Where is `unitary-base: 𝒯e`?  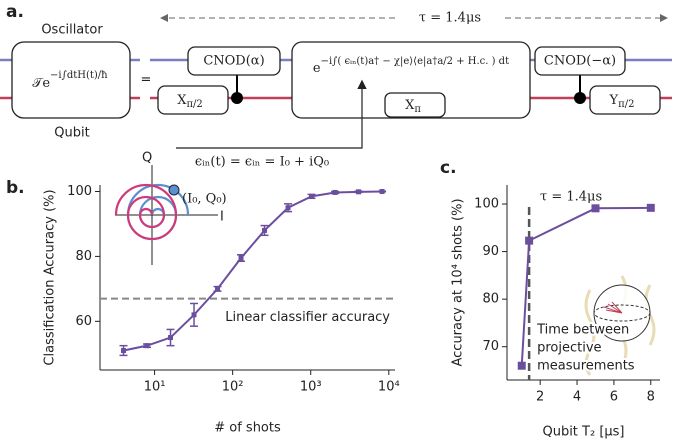
unitary-base: 𝒯e is located at coordinates (41, 83).